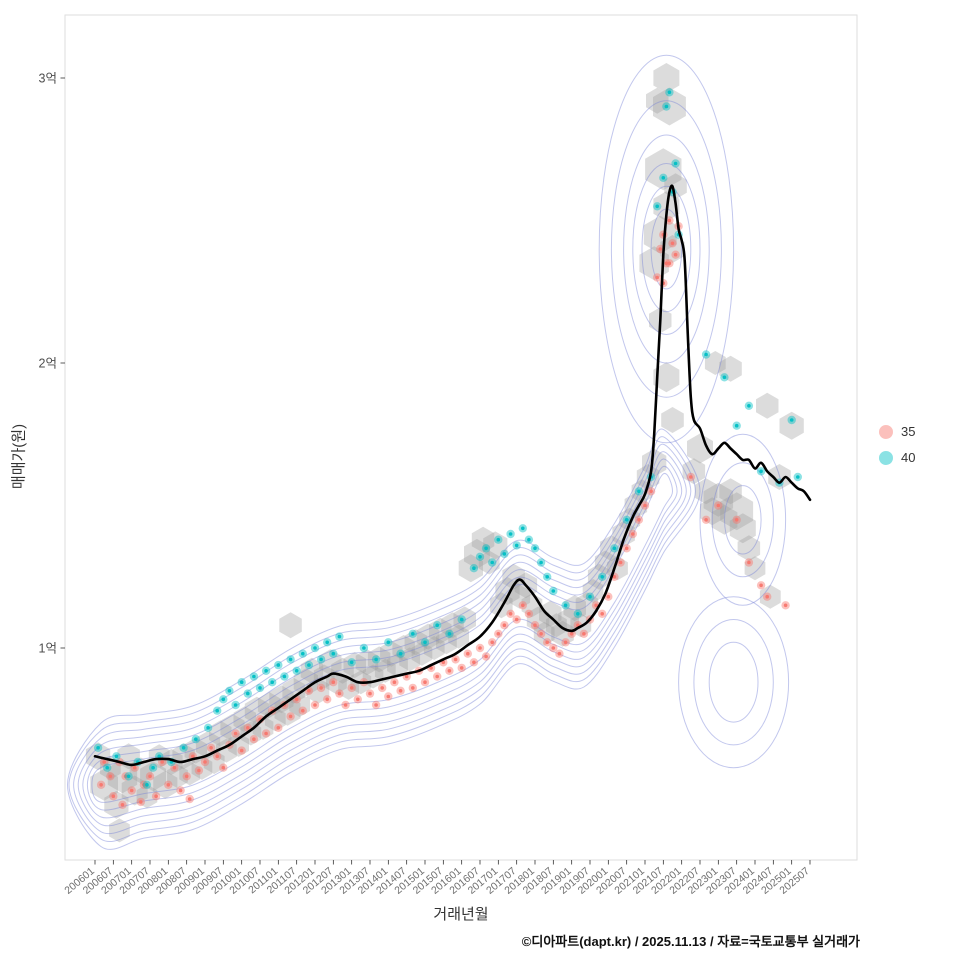 Image resolution: width=960 pixels, height=960 pixels. I want to click on y-tick-label: 3억, so click(48, 79).